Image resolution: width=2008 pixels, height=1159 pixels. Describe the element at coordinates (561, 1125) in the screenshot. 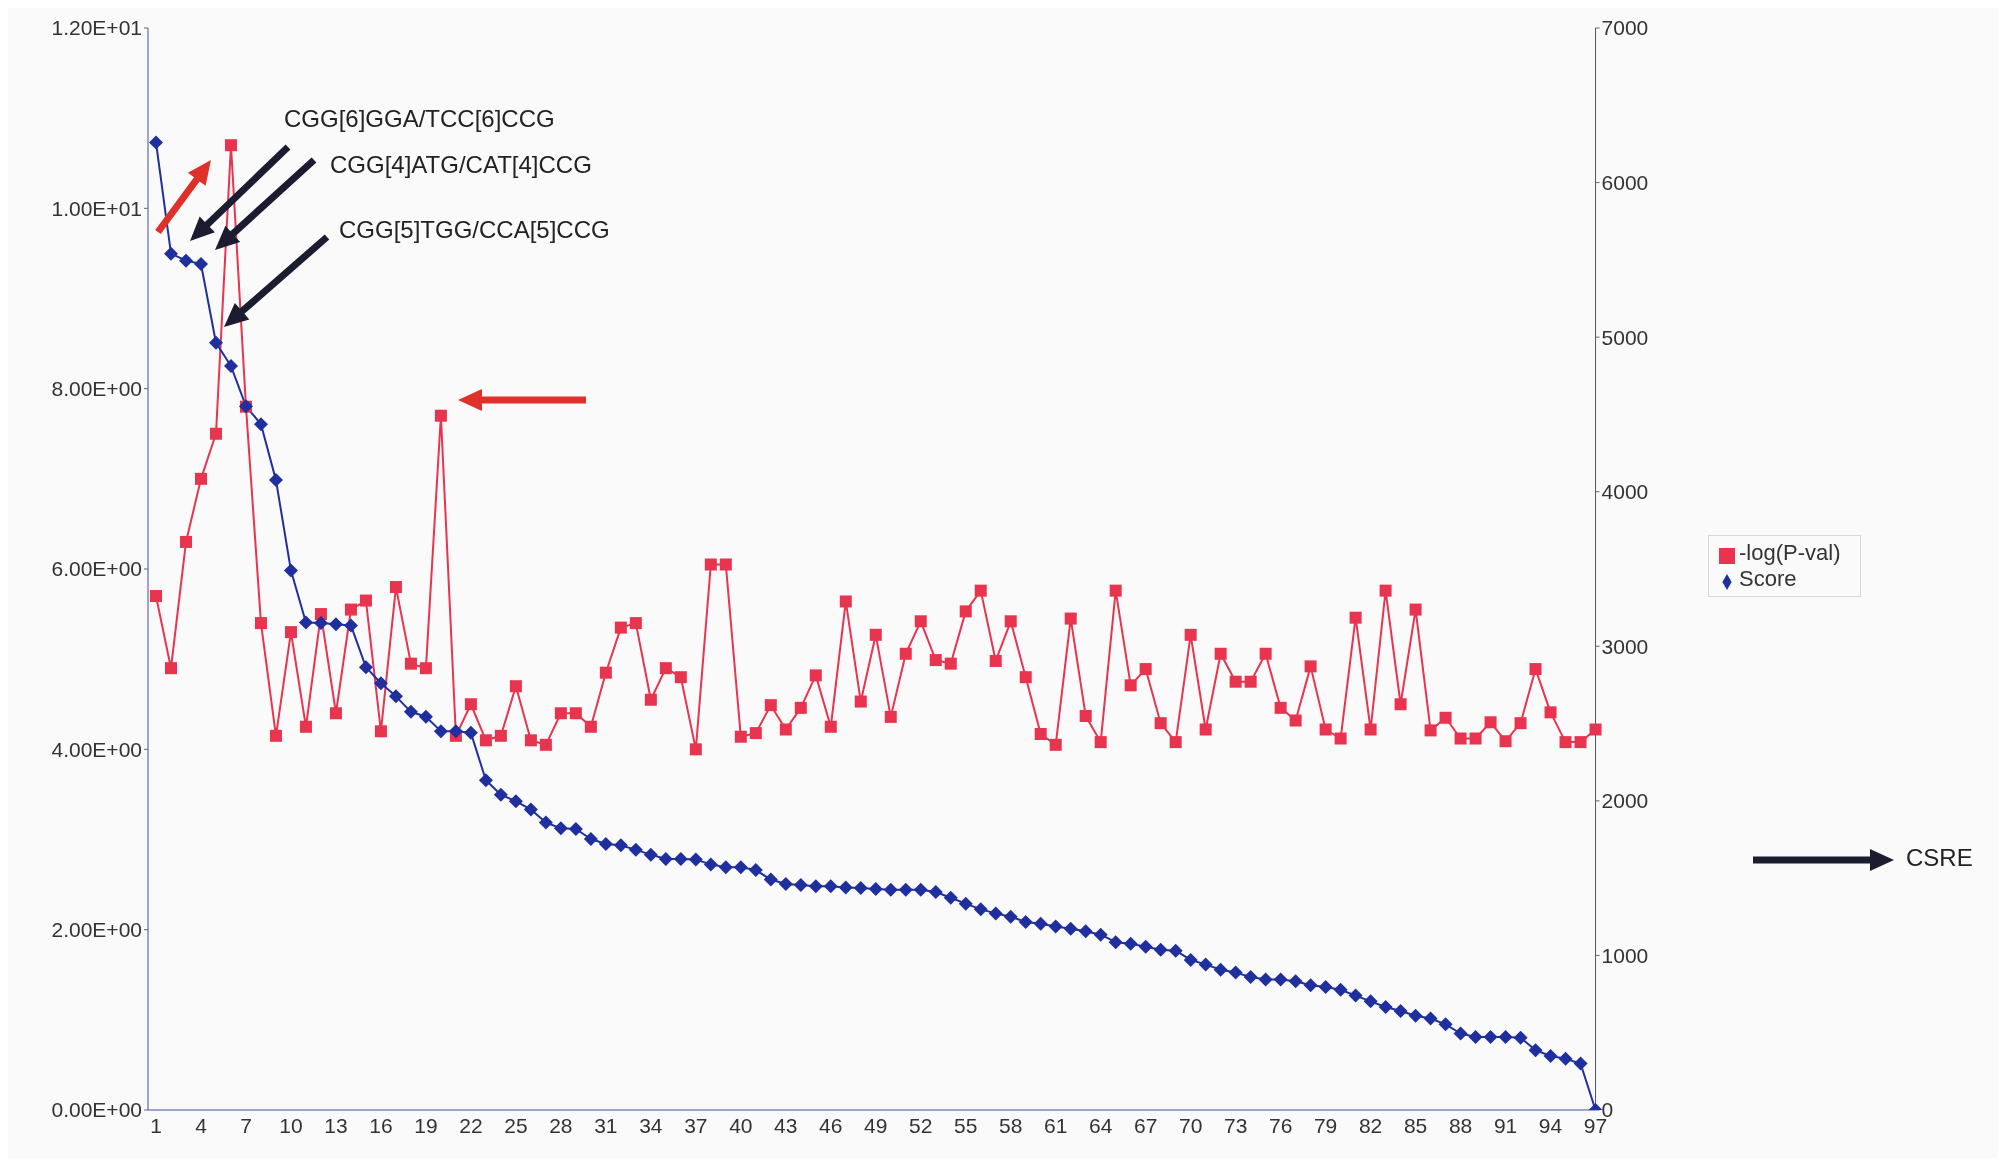

I see `x-tick-label: 28` at that location.